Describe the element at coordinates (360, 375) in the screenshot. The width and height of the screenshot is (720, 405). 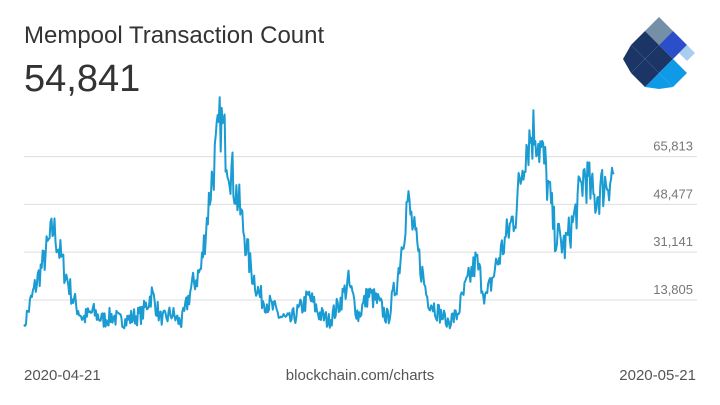
I see `source-link: blockchain.com/charts` at that location.